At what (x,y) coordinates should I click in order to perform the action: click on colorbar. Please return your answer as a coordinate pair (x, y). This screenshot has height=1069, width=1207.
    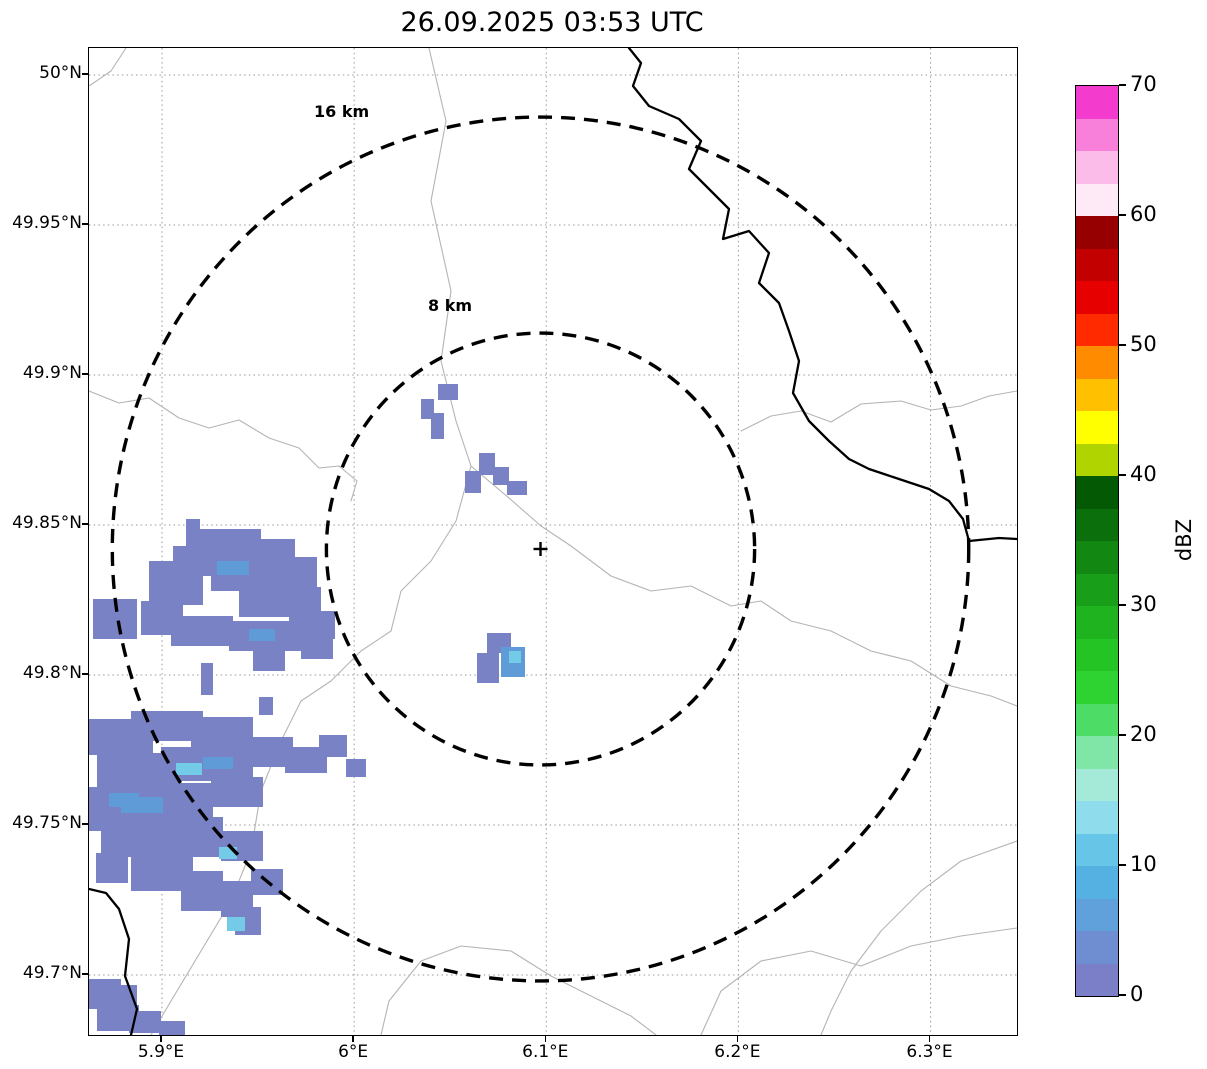
    Looking at the image, I should click on (1097, 541).